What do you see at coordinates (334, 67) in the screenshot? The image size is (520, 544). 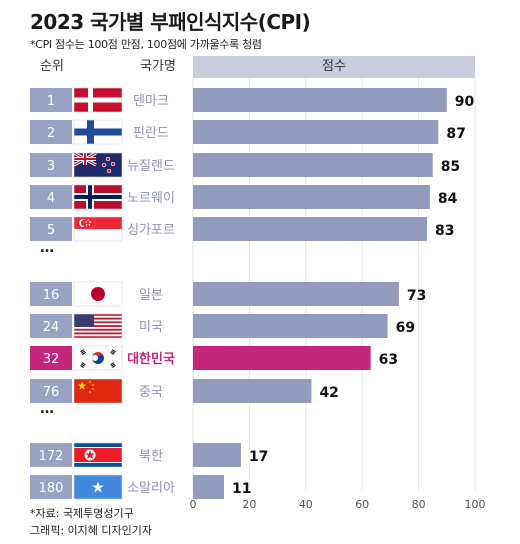 I see `score-header: 점수` at bounding box center [334, 67].